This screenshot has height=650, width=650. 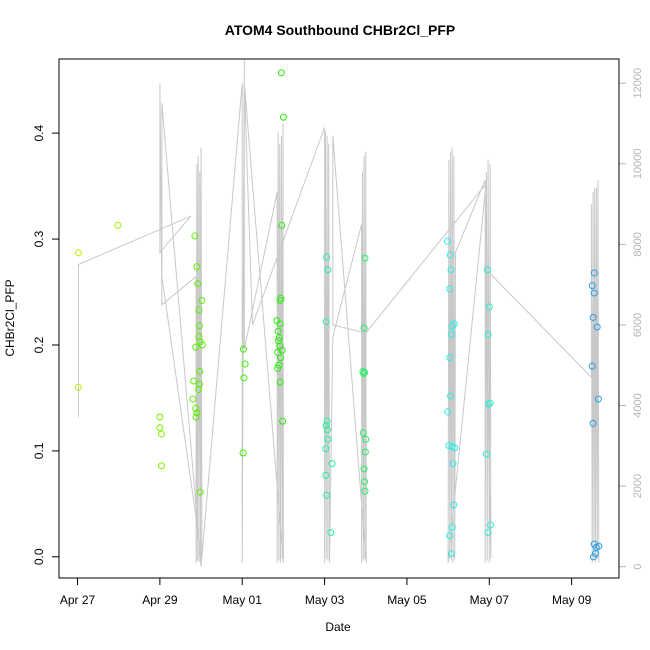 I want to click on y2-tick-label: 4000, so click(x=638, y=405).